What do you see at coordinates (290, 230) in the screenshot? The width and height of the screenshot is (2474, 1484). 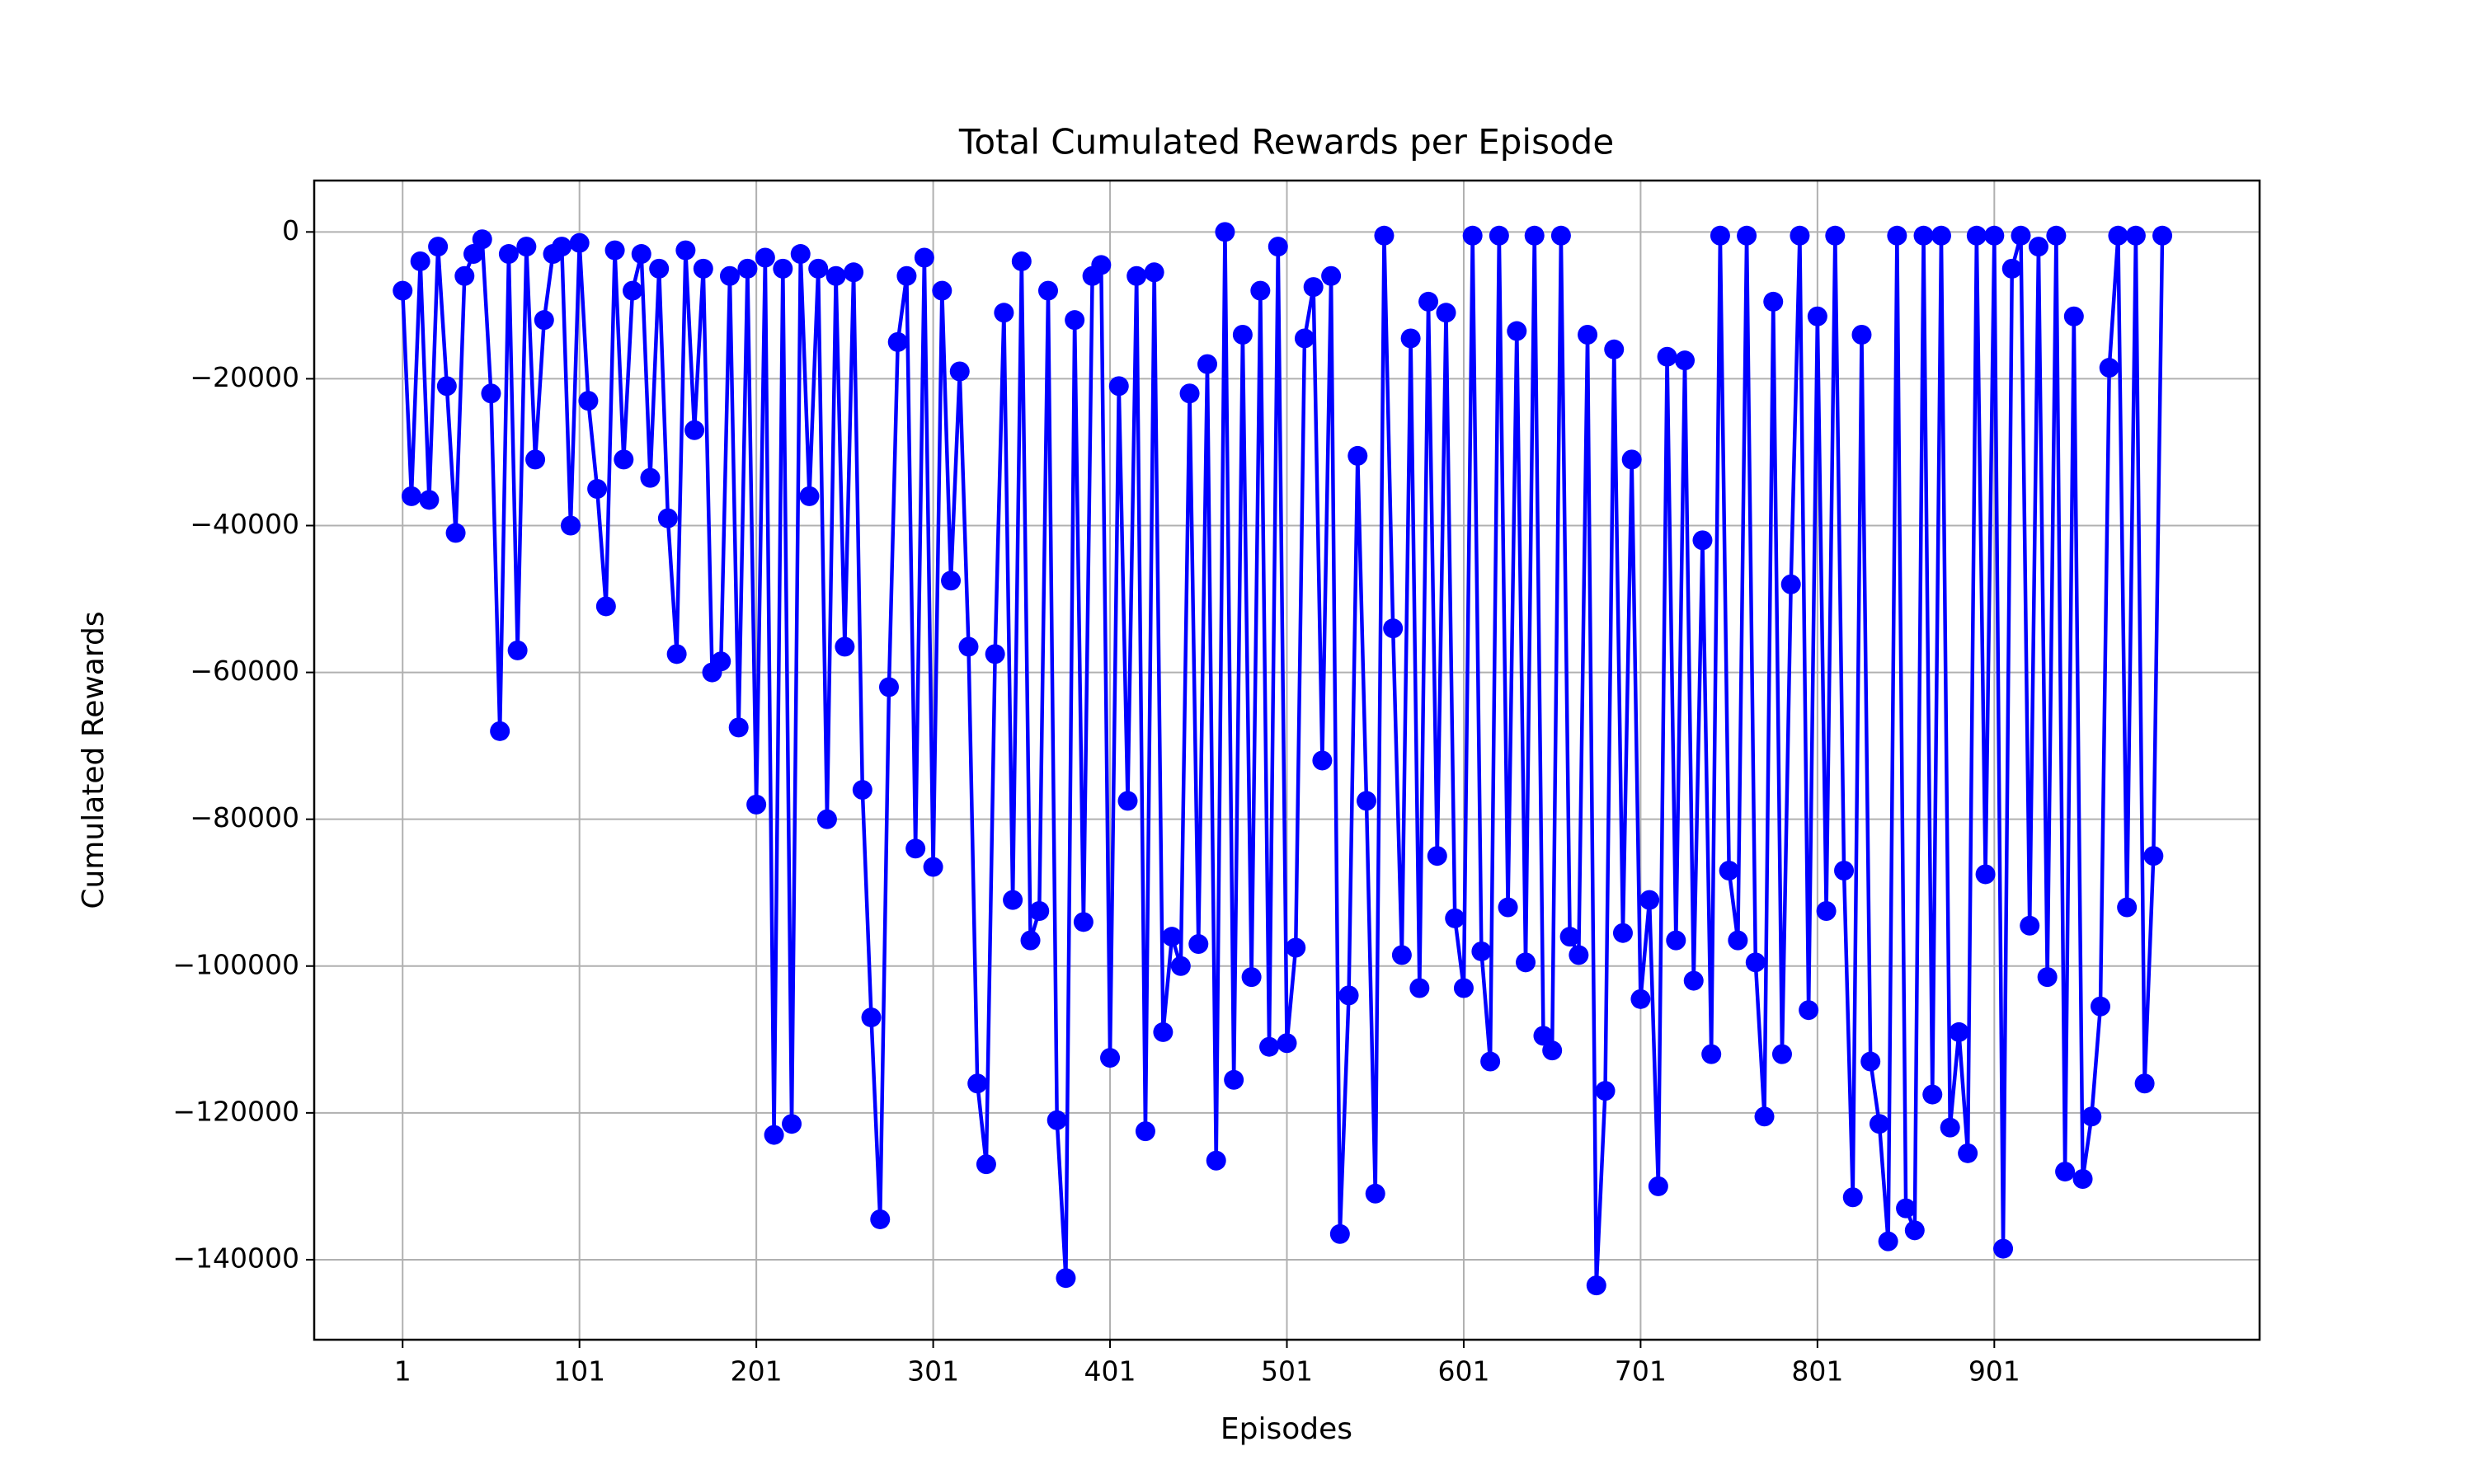 I see `y-tick-label: 0` at bounding box center [290, 230].